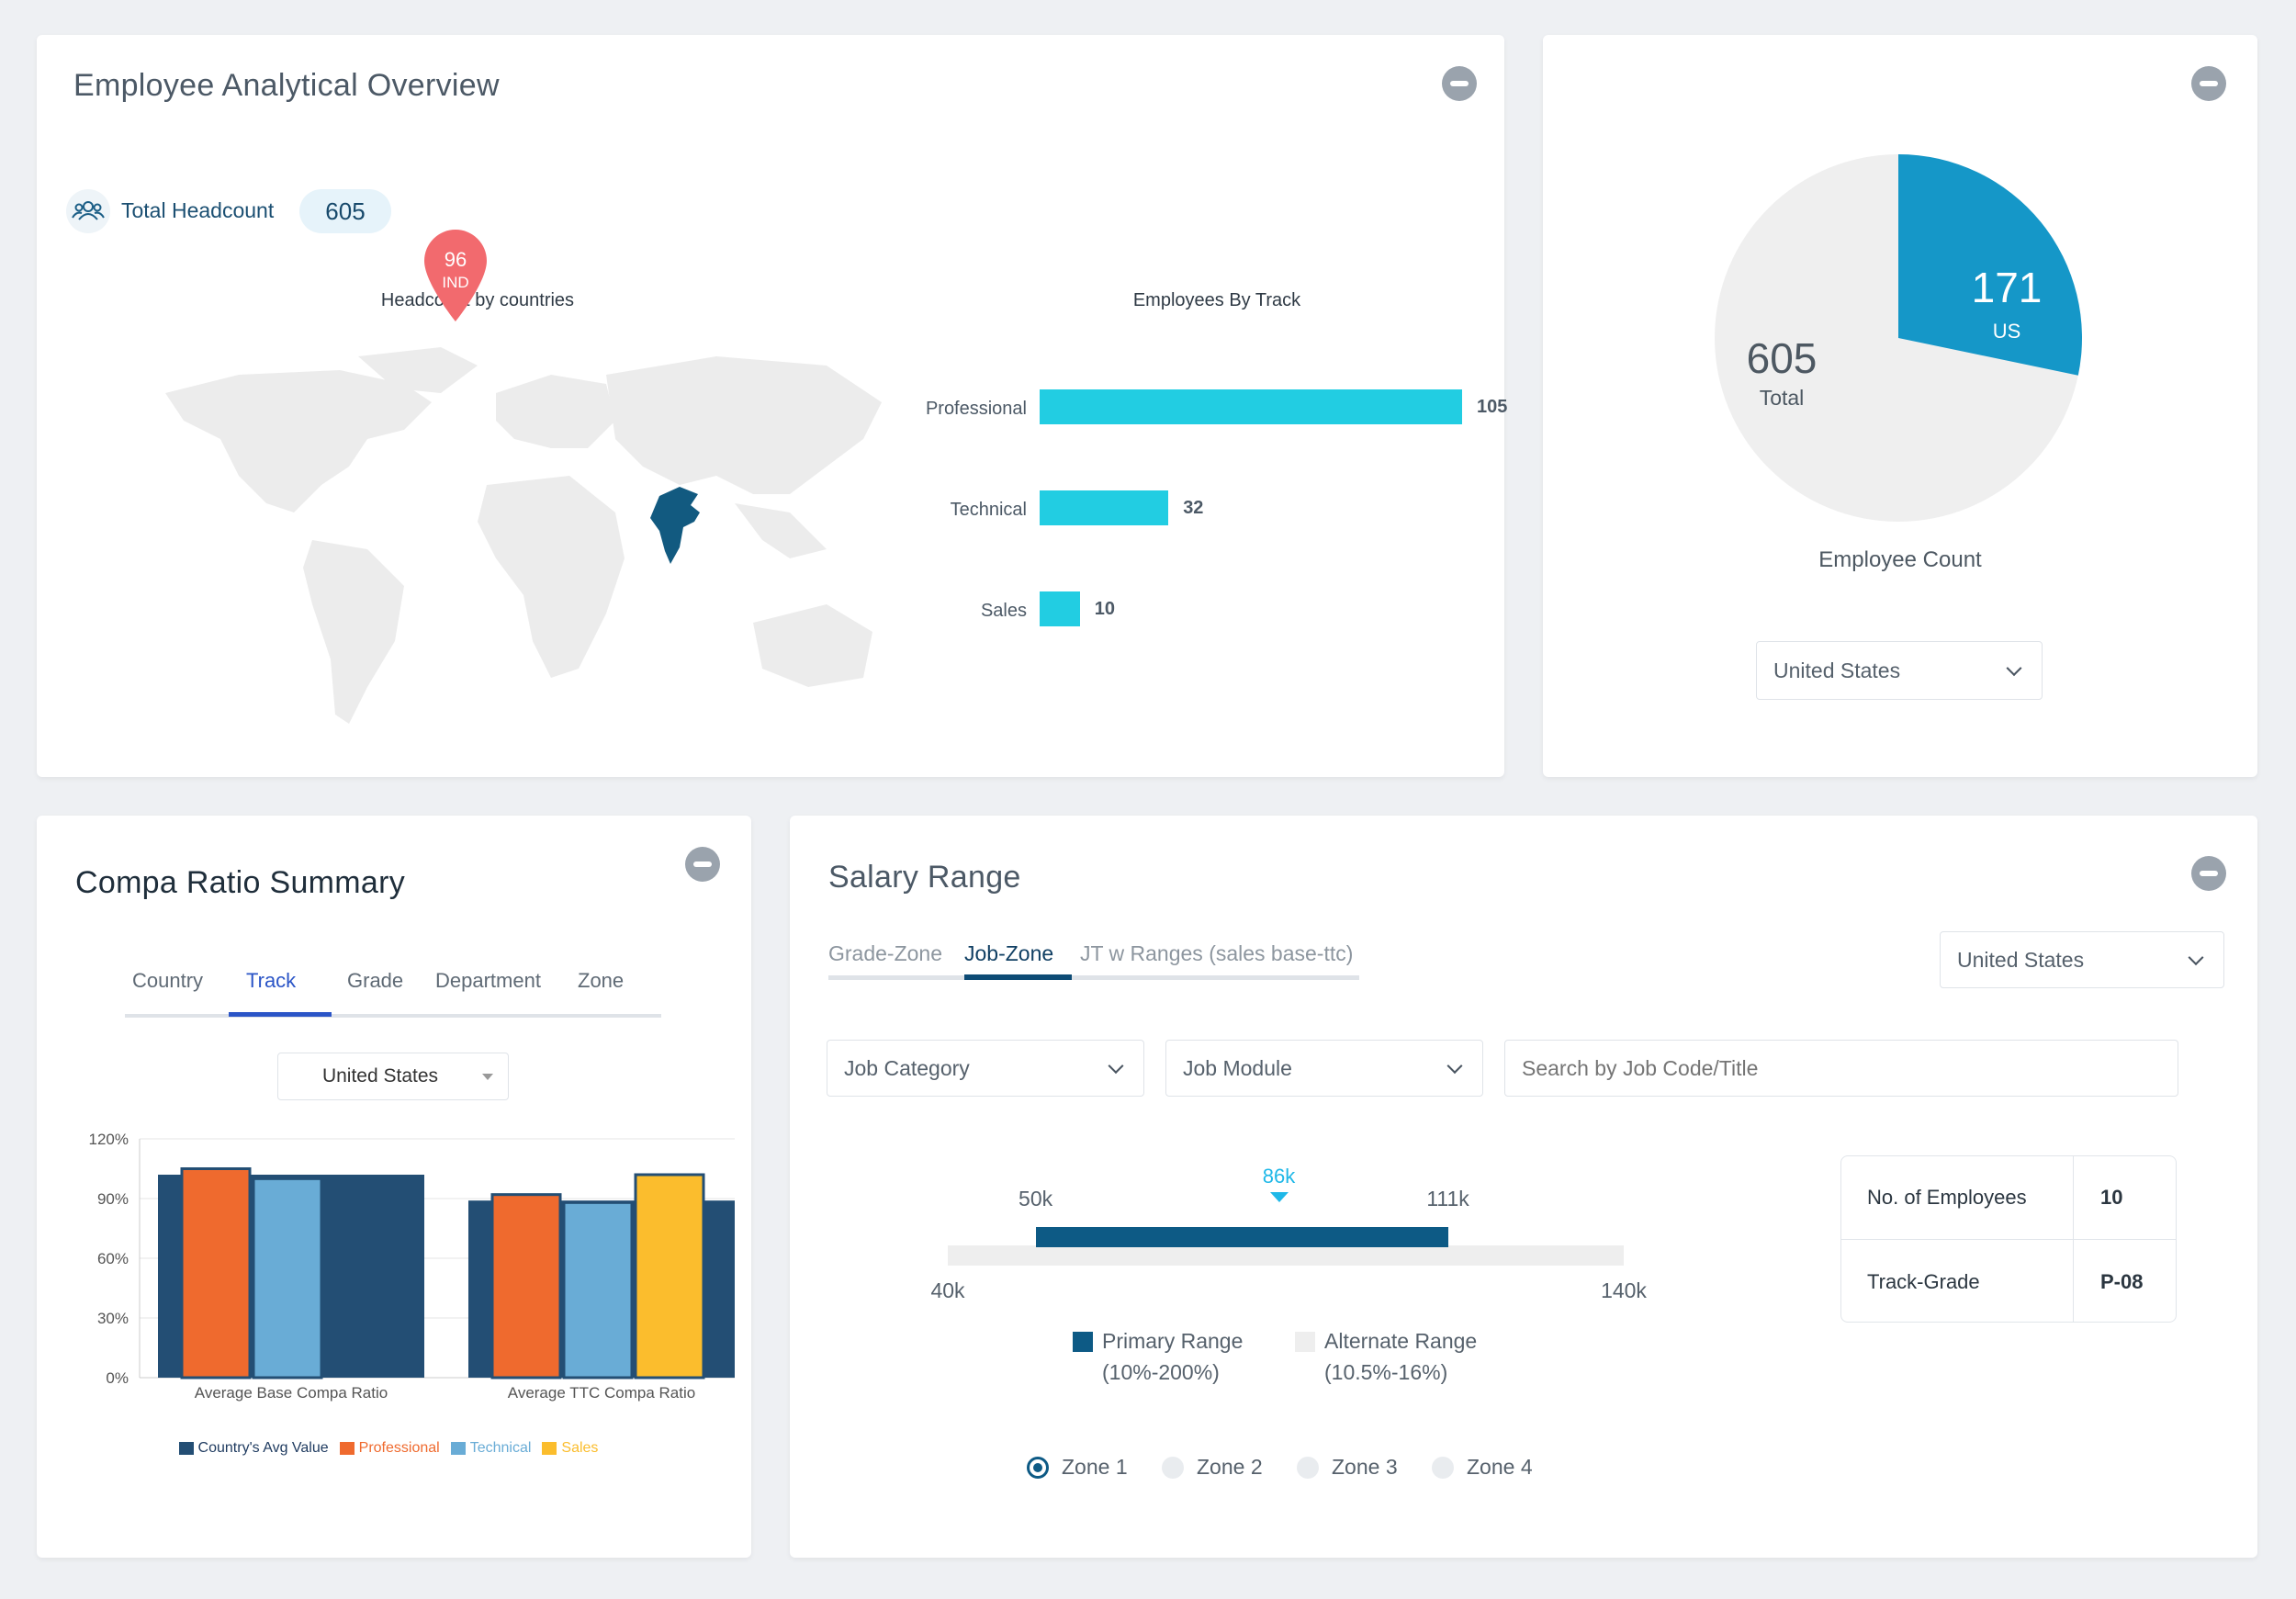 The height and width of the screenshot is (1599, 2296). Describe the element at coordinates (298, 441) in the screenshot. I see `map-north-america` at that location.